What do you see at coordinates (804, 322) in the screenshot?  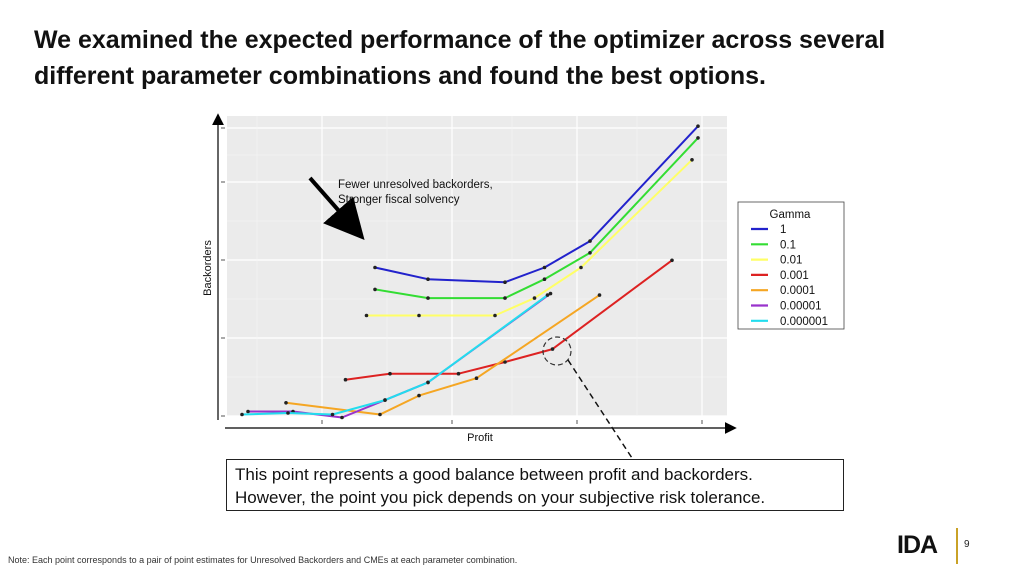 I see `legend-label-6: 0.000001` at bounding box center [804, 322].